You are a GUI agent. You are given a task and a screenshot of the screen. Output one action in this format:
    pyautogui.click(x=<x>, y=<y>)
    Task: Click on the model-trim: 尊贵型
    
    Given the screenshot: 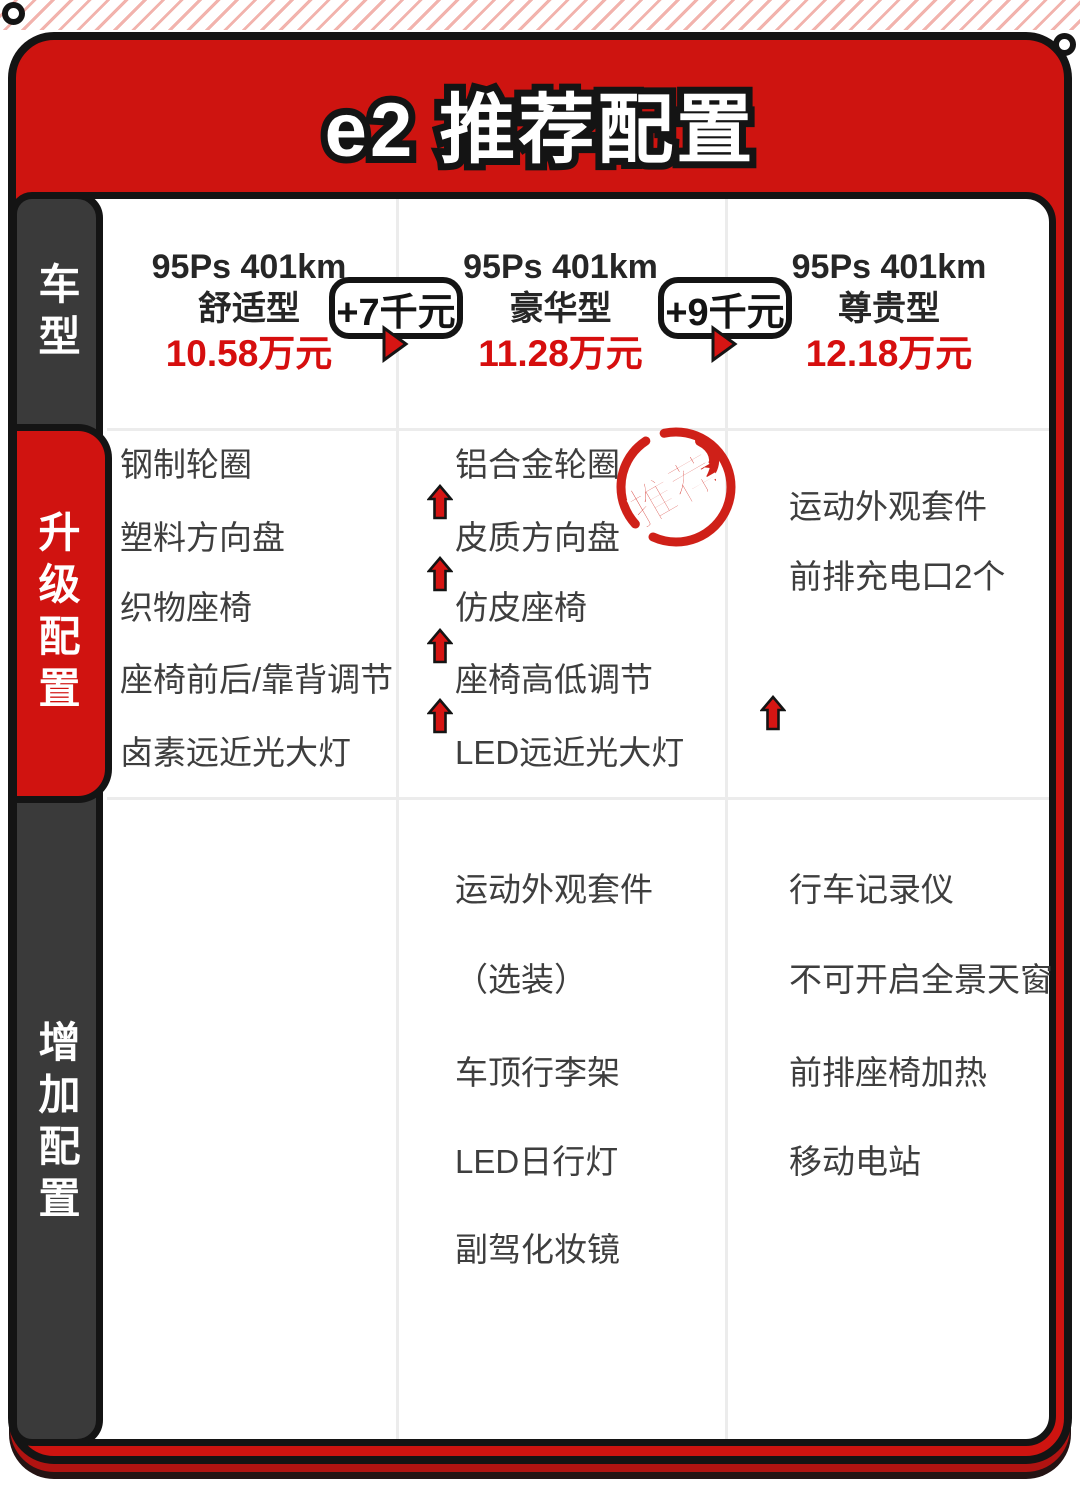 What is the action you would take?
    pyautogui.click(x=889, y=309)
    